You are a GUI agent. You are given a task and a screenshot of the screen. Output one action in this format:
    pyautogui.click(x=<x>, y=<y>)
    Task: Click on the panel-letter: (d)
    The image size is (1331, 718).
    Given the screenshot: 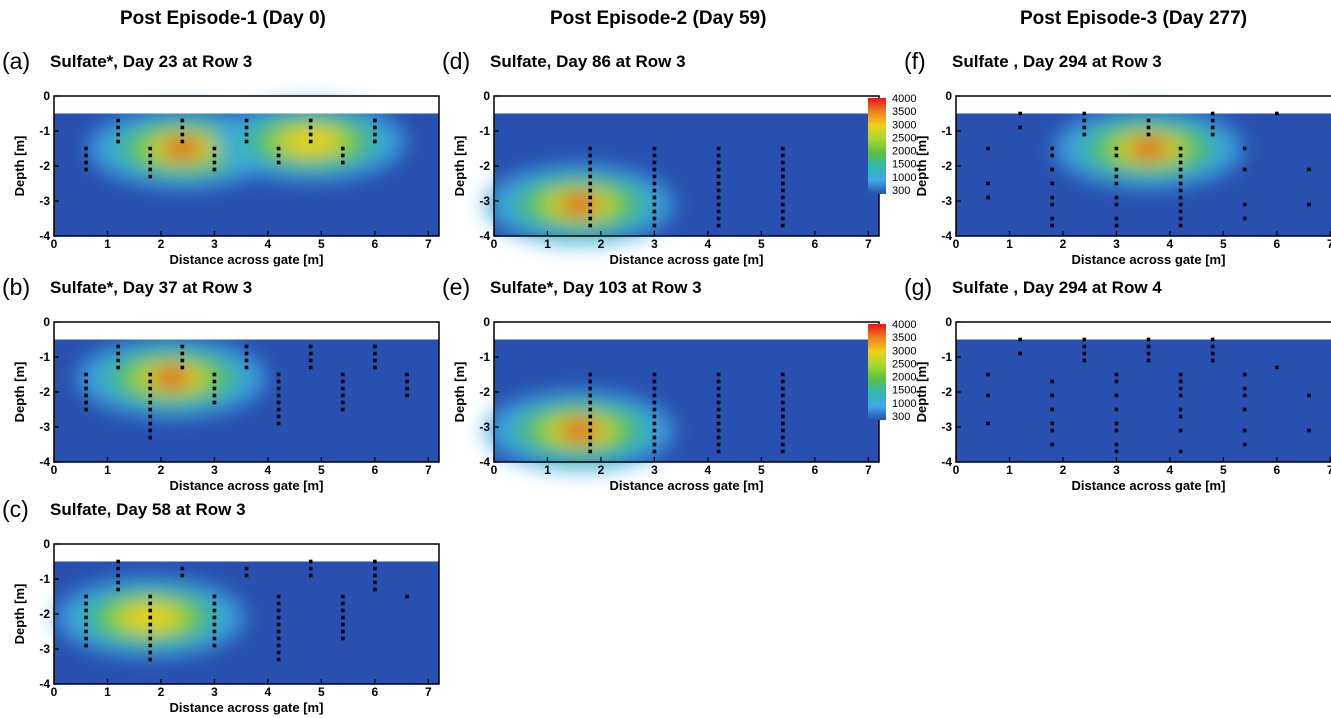 What is the action you would take?
    pyautogui.click(x=456, y=61)
    